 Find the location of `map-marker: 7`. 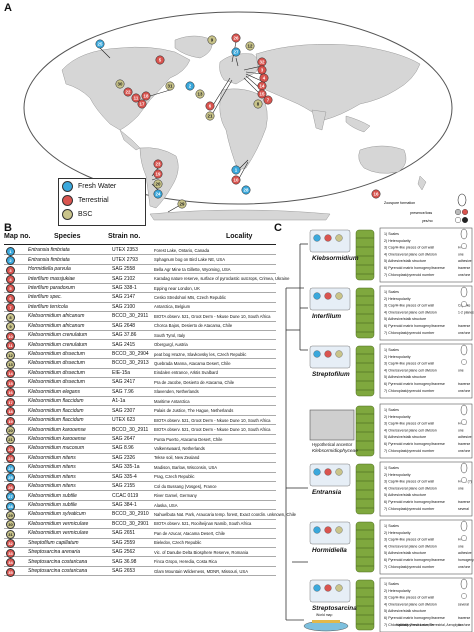

map-marker: 7 is located at coordinates (268, 100).